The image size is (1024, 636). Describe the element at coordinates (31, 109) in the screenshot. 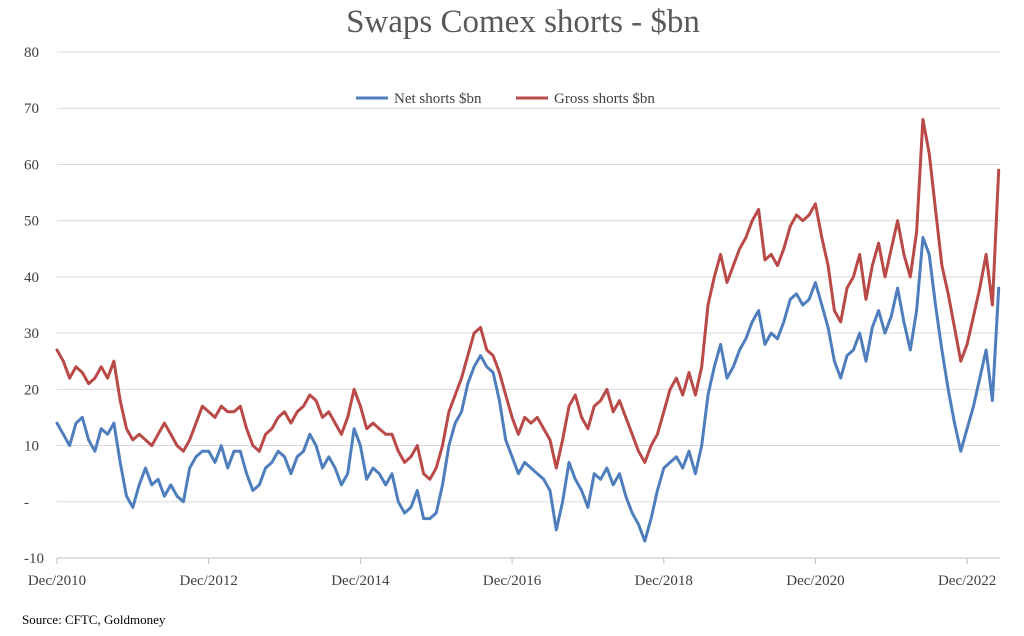

I see `y-tick-label: 70` at that location.